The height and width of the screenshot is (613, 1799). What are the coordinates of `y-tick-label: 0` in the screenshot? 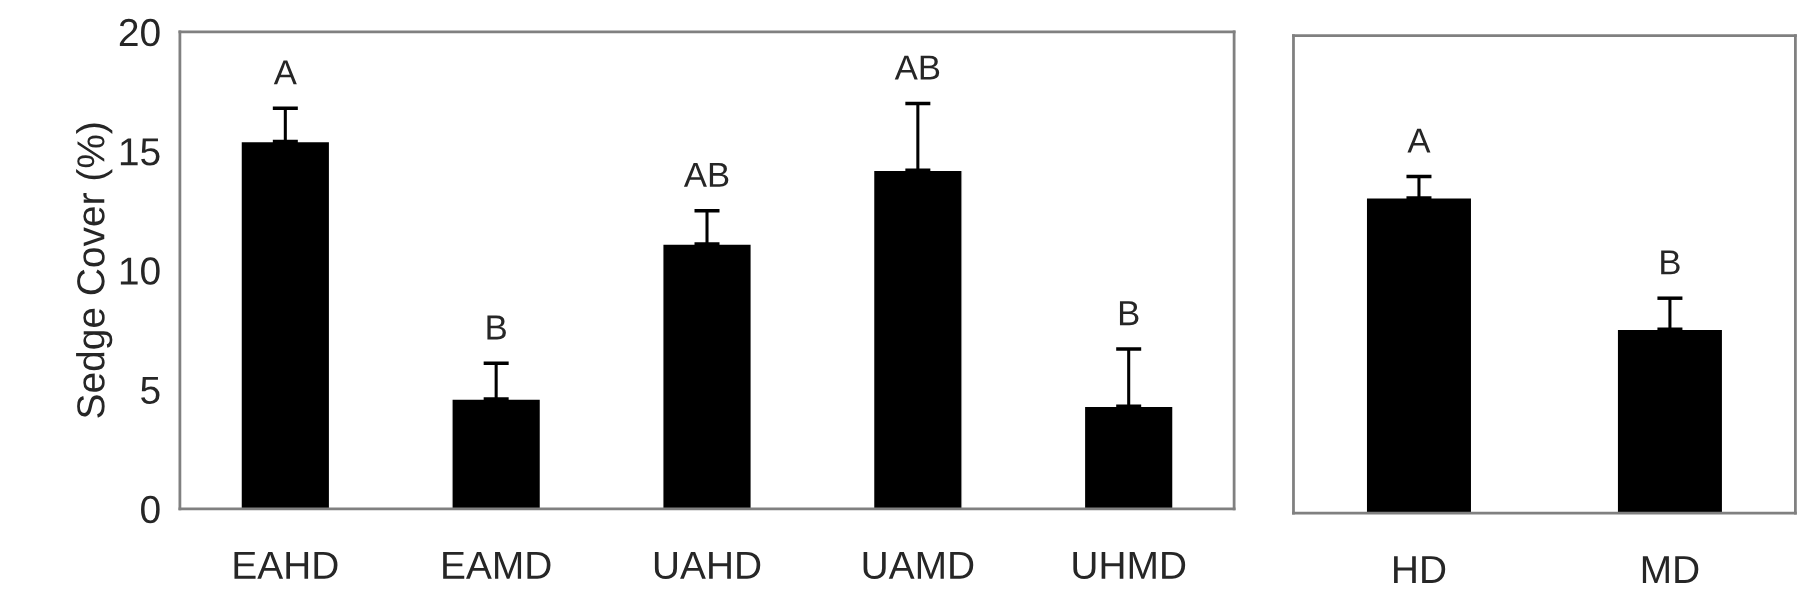 It's located at (150, 509).